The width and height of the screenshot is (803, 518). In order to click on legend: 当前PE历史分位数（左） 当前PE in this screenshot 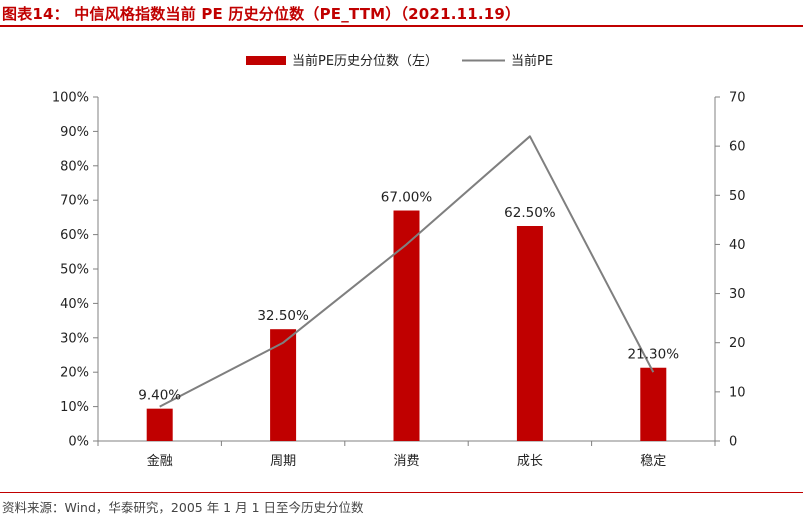, I will do `click(399, 61)`.